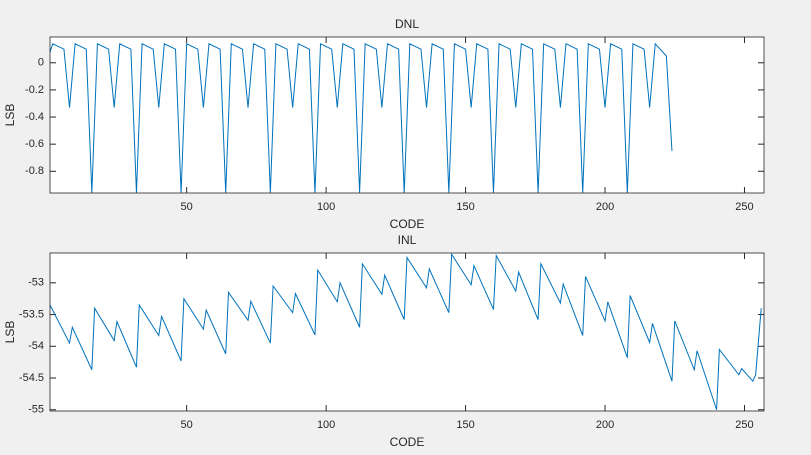 Image resolution: width=811 pixels, height=455 pixels. Describe the element at coordinates (31, 378) in the screenshot. I see `y-tick-label: -54.5` at that location.